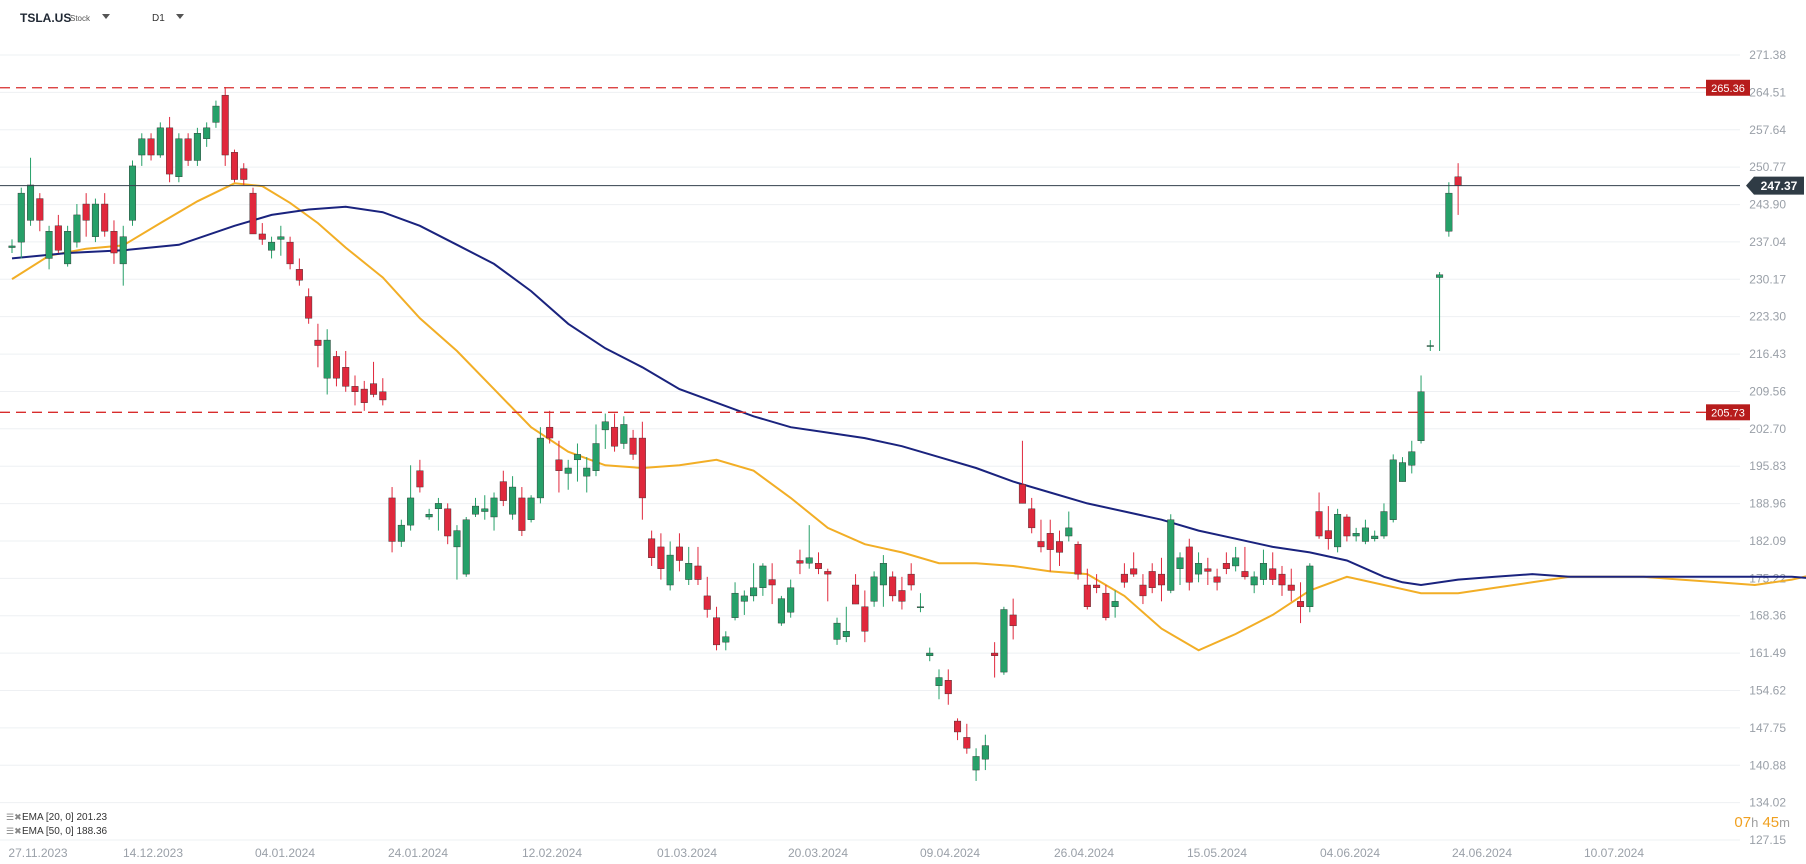 The width and height of the screenshot is (1806, 864). Describe the element at coordinates (46, 18) in the screenshot. I see `symbol-label: TSLA.US` at that location.